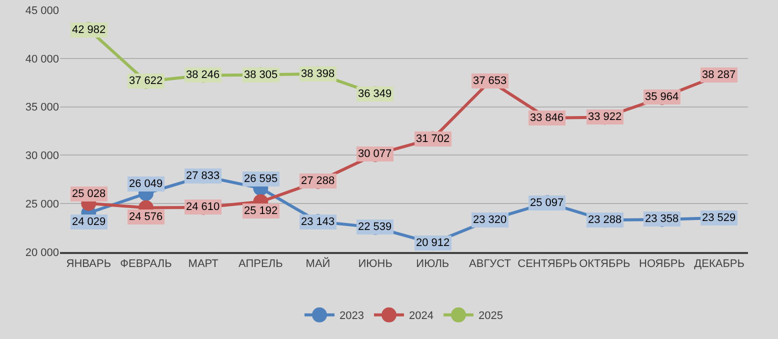 The width and height of the screenshot is (778, 339). I want to click on x-tick-label: СЕНТЯБРЬ, so click(548, 264).